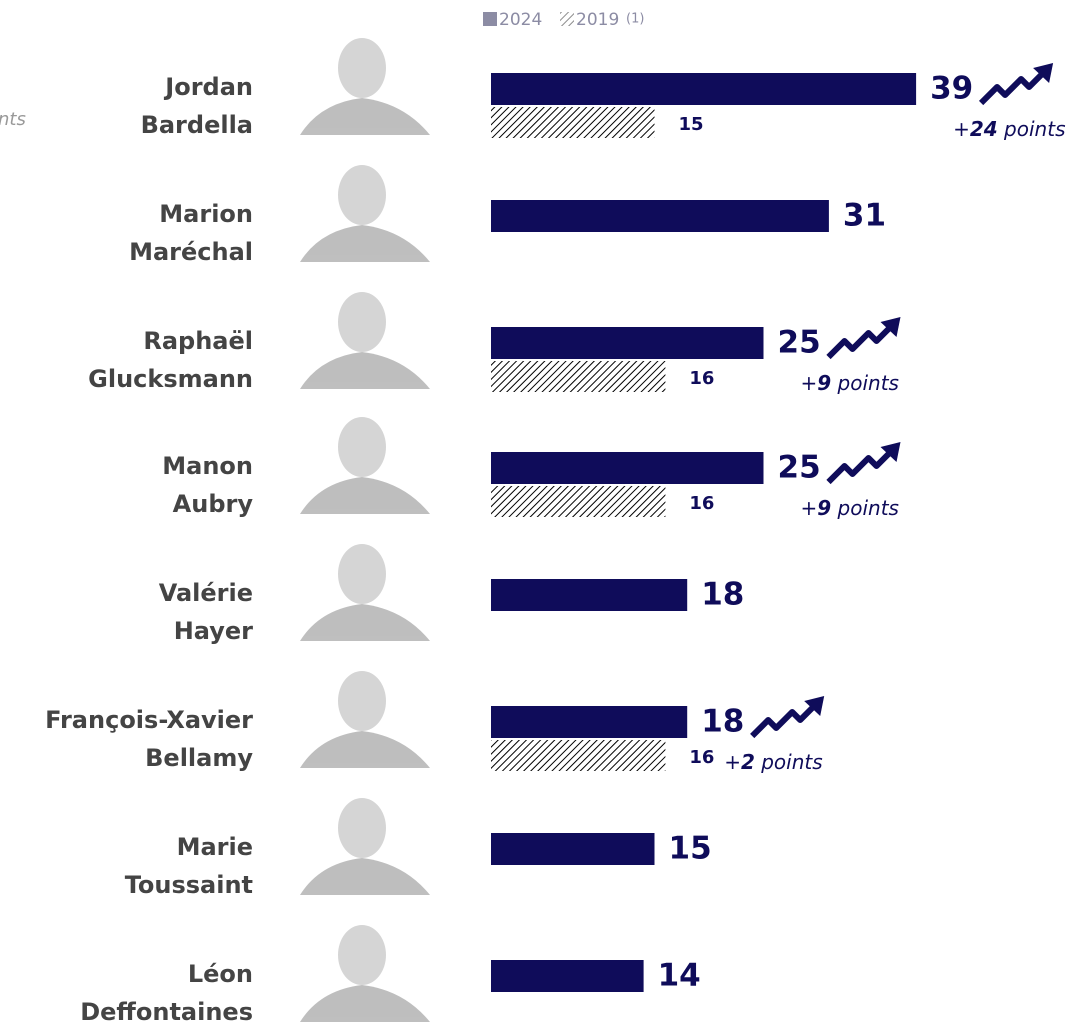  What do you see at coordinates (170, 379) in the screenshot?
I see `candidate-name: Glucksmann` at bounding box center [170, 379].